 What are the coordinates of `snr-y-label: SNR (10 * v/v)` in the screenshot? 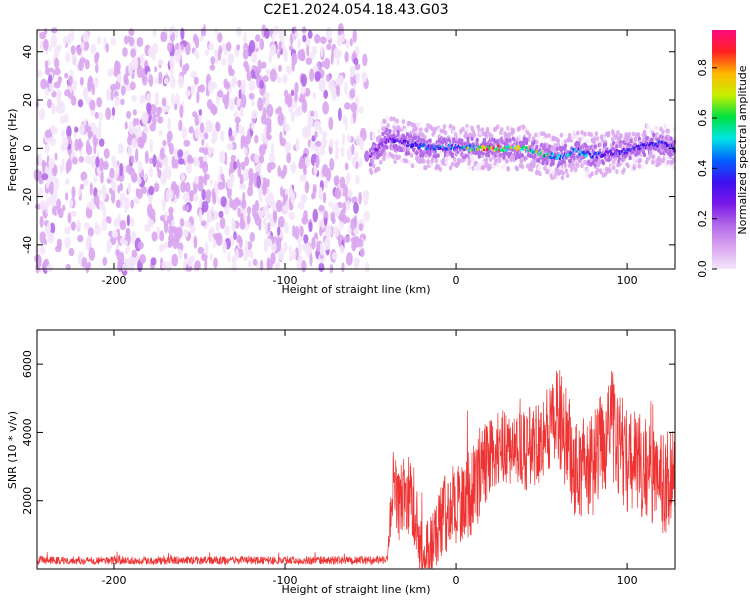 It's located at (12, 450).